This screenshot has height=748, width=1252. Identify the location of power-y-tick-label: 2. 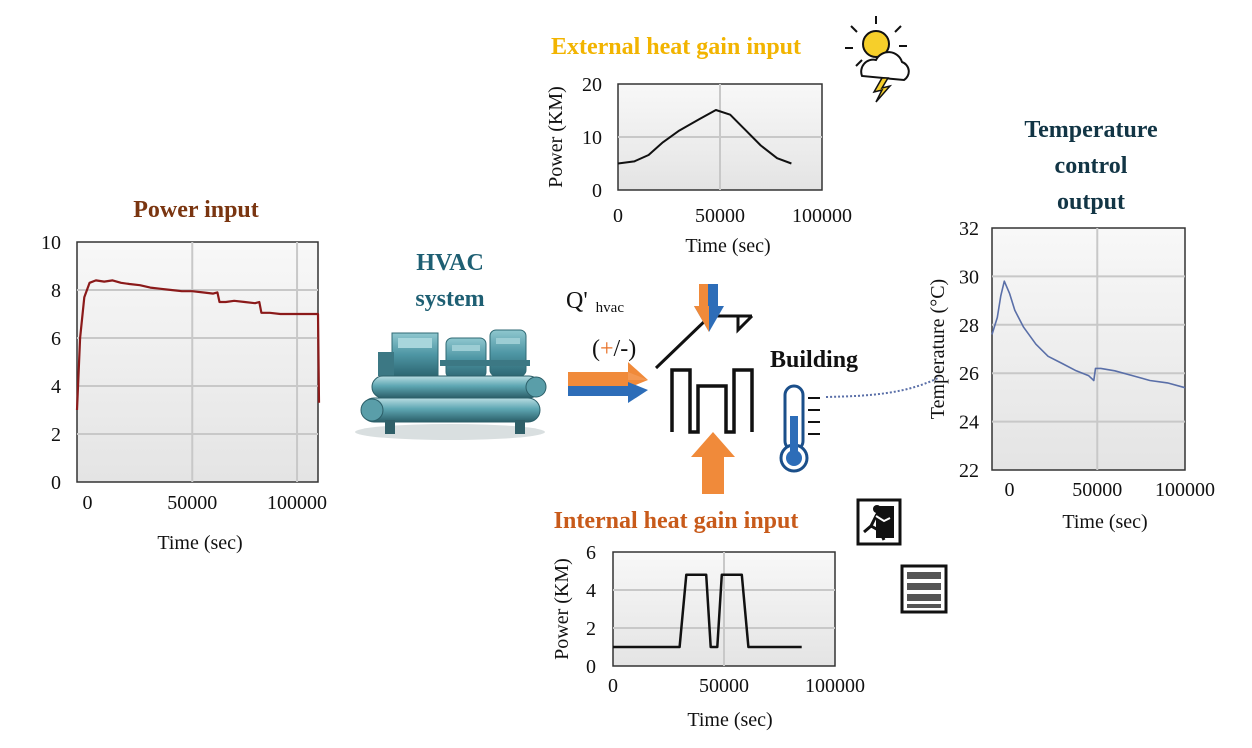
(56, 435).